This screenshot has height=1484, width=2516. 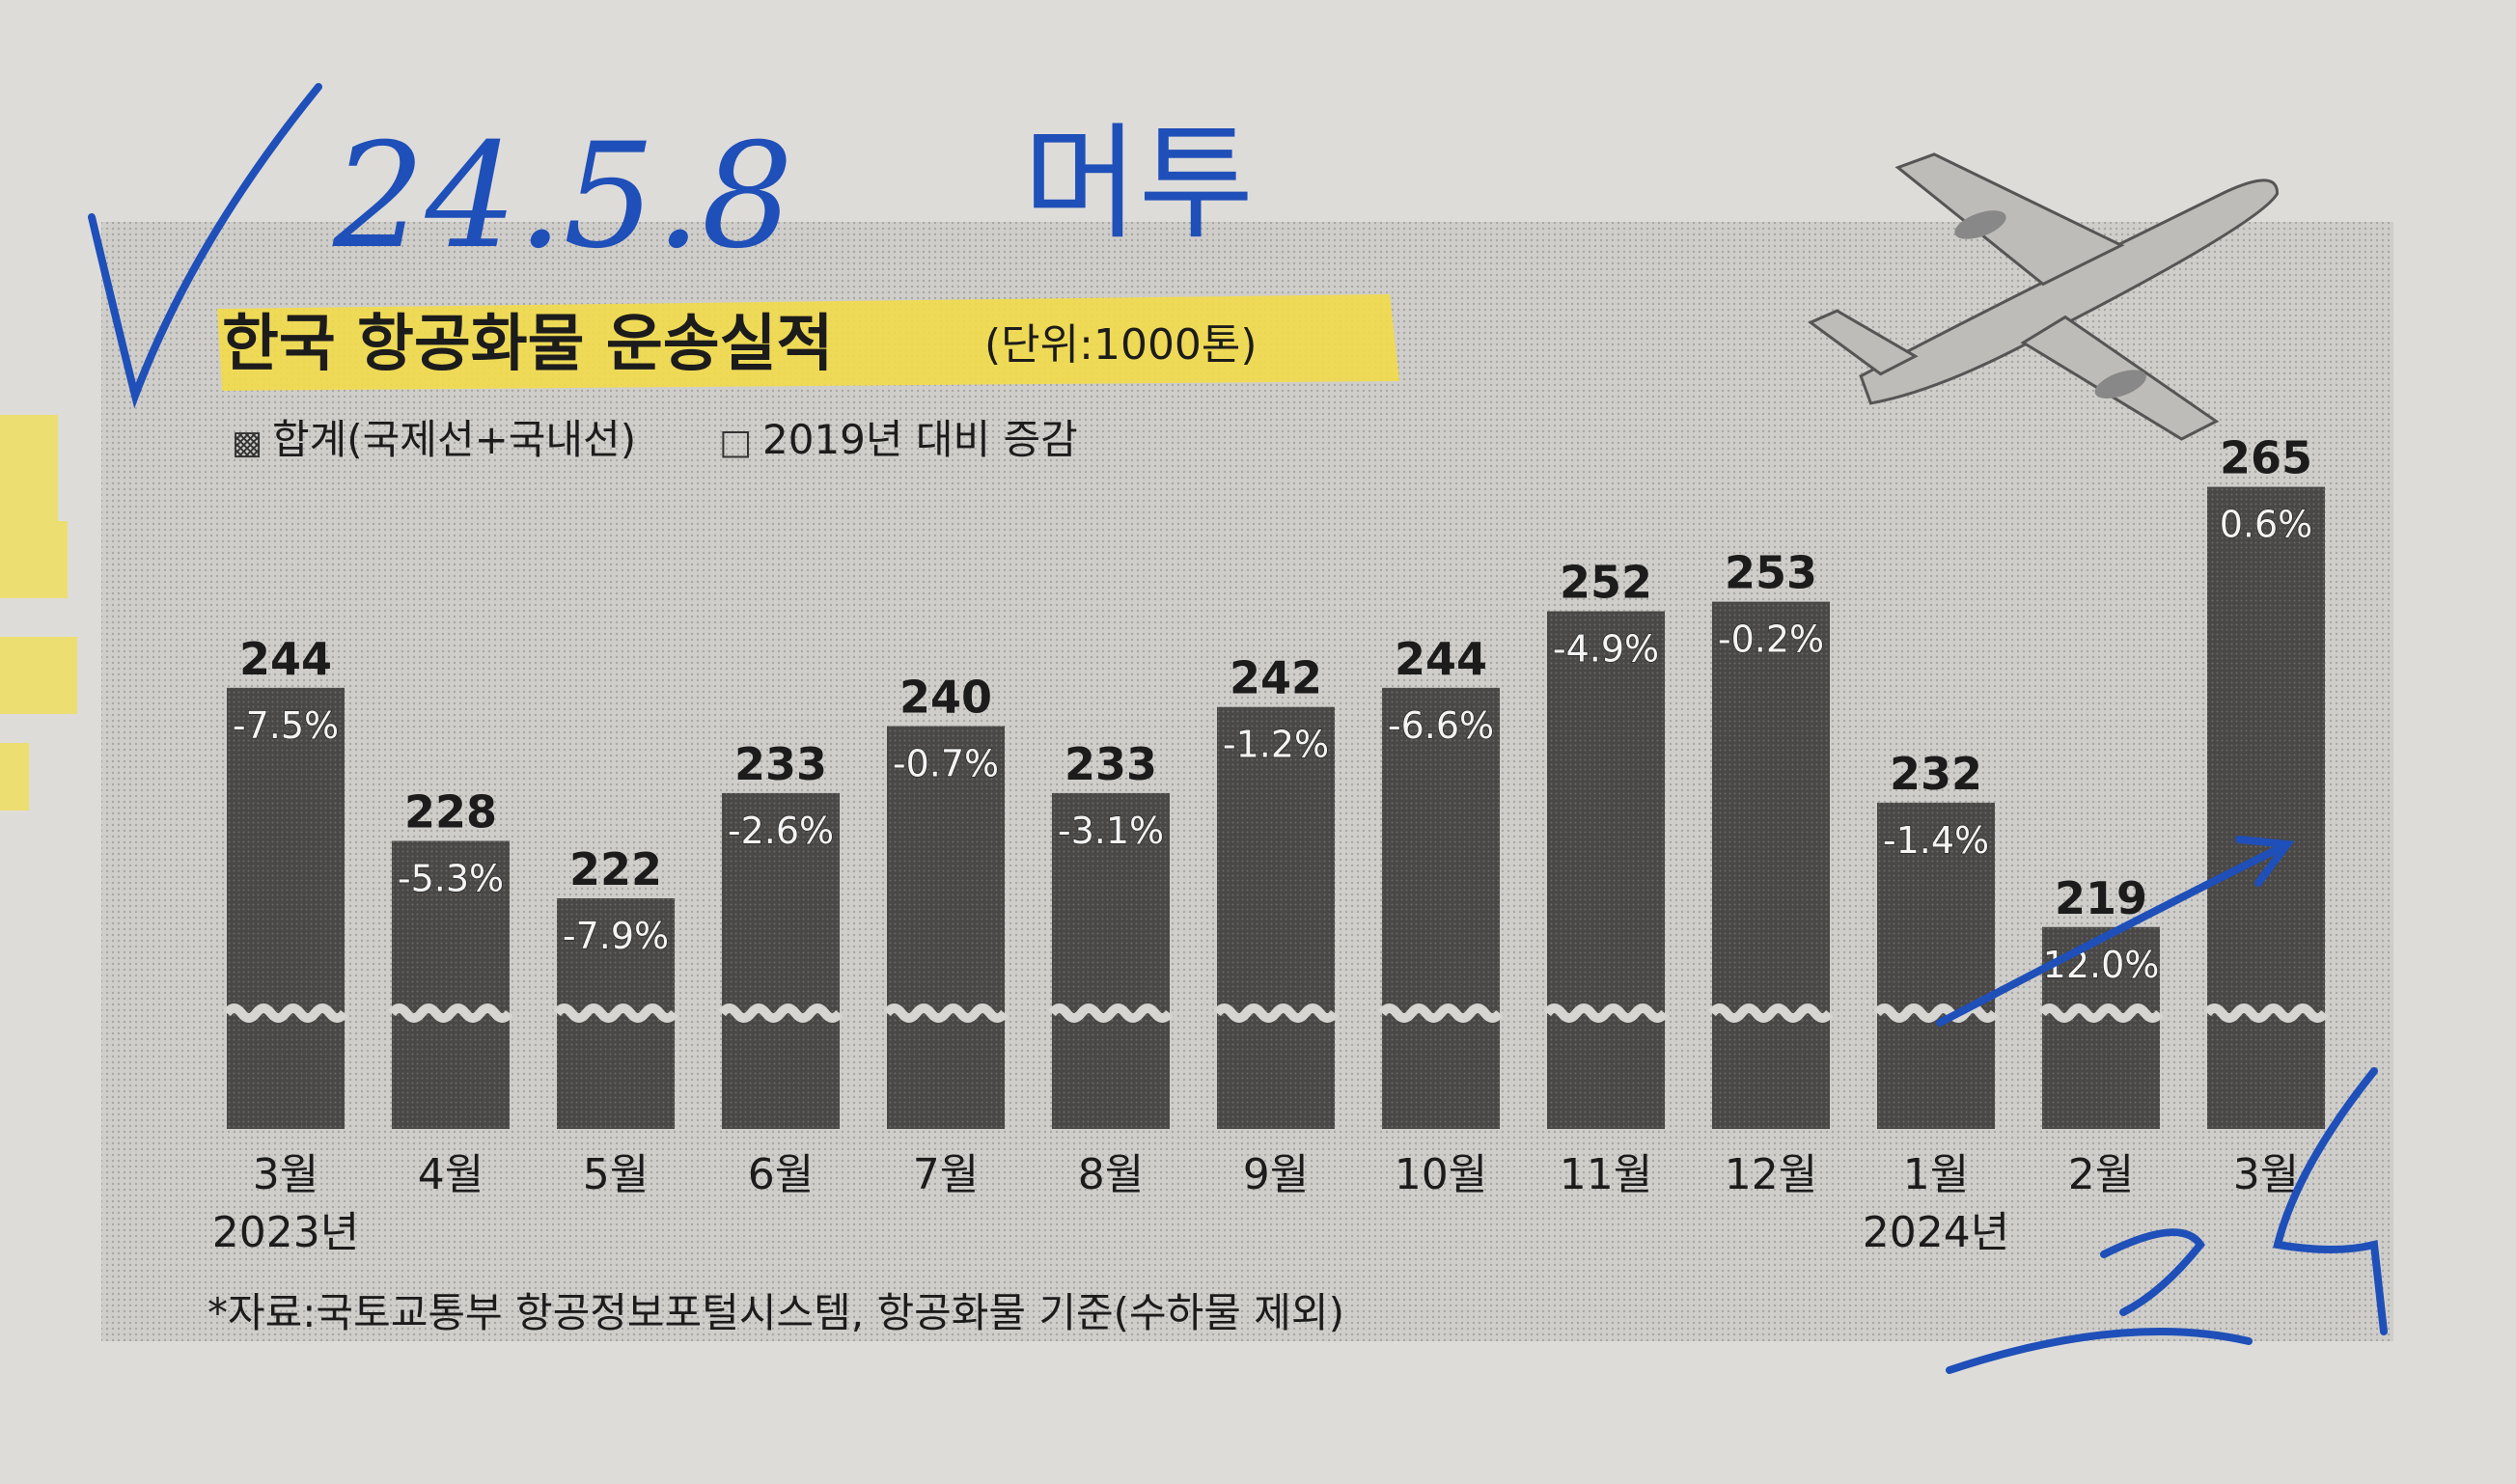 I want to click on legend-label-total: 합계(국제선+국내선), so click(x=454, y=439).